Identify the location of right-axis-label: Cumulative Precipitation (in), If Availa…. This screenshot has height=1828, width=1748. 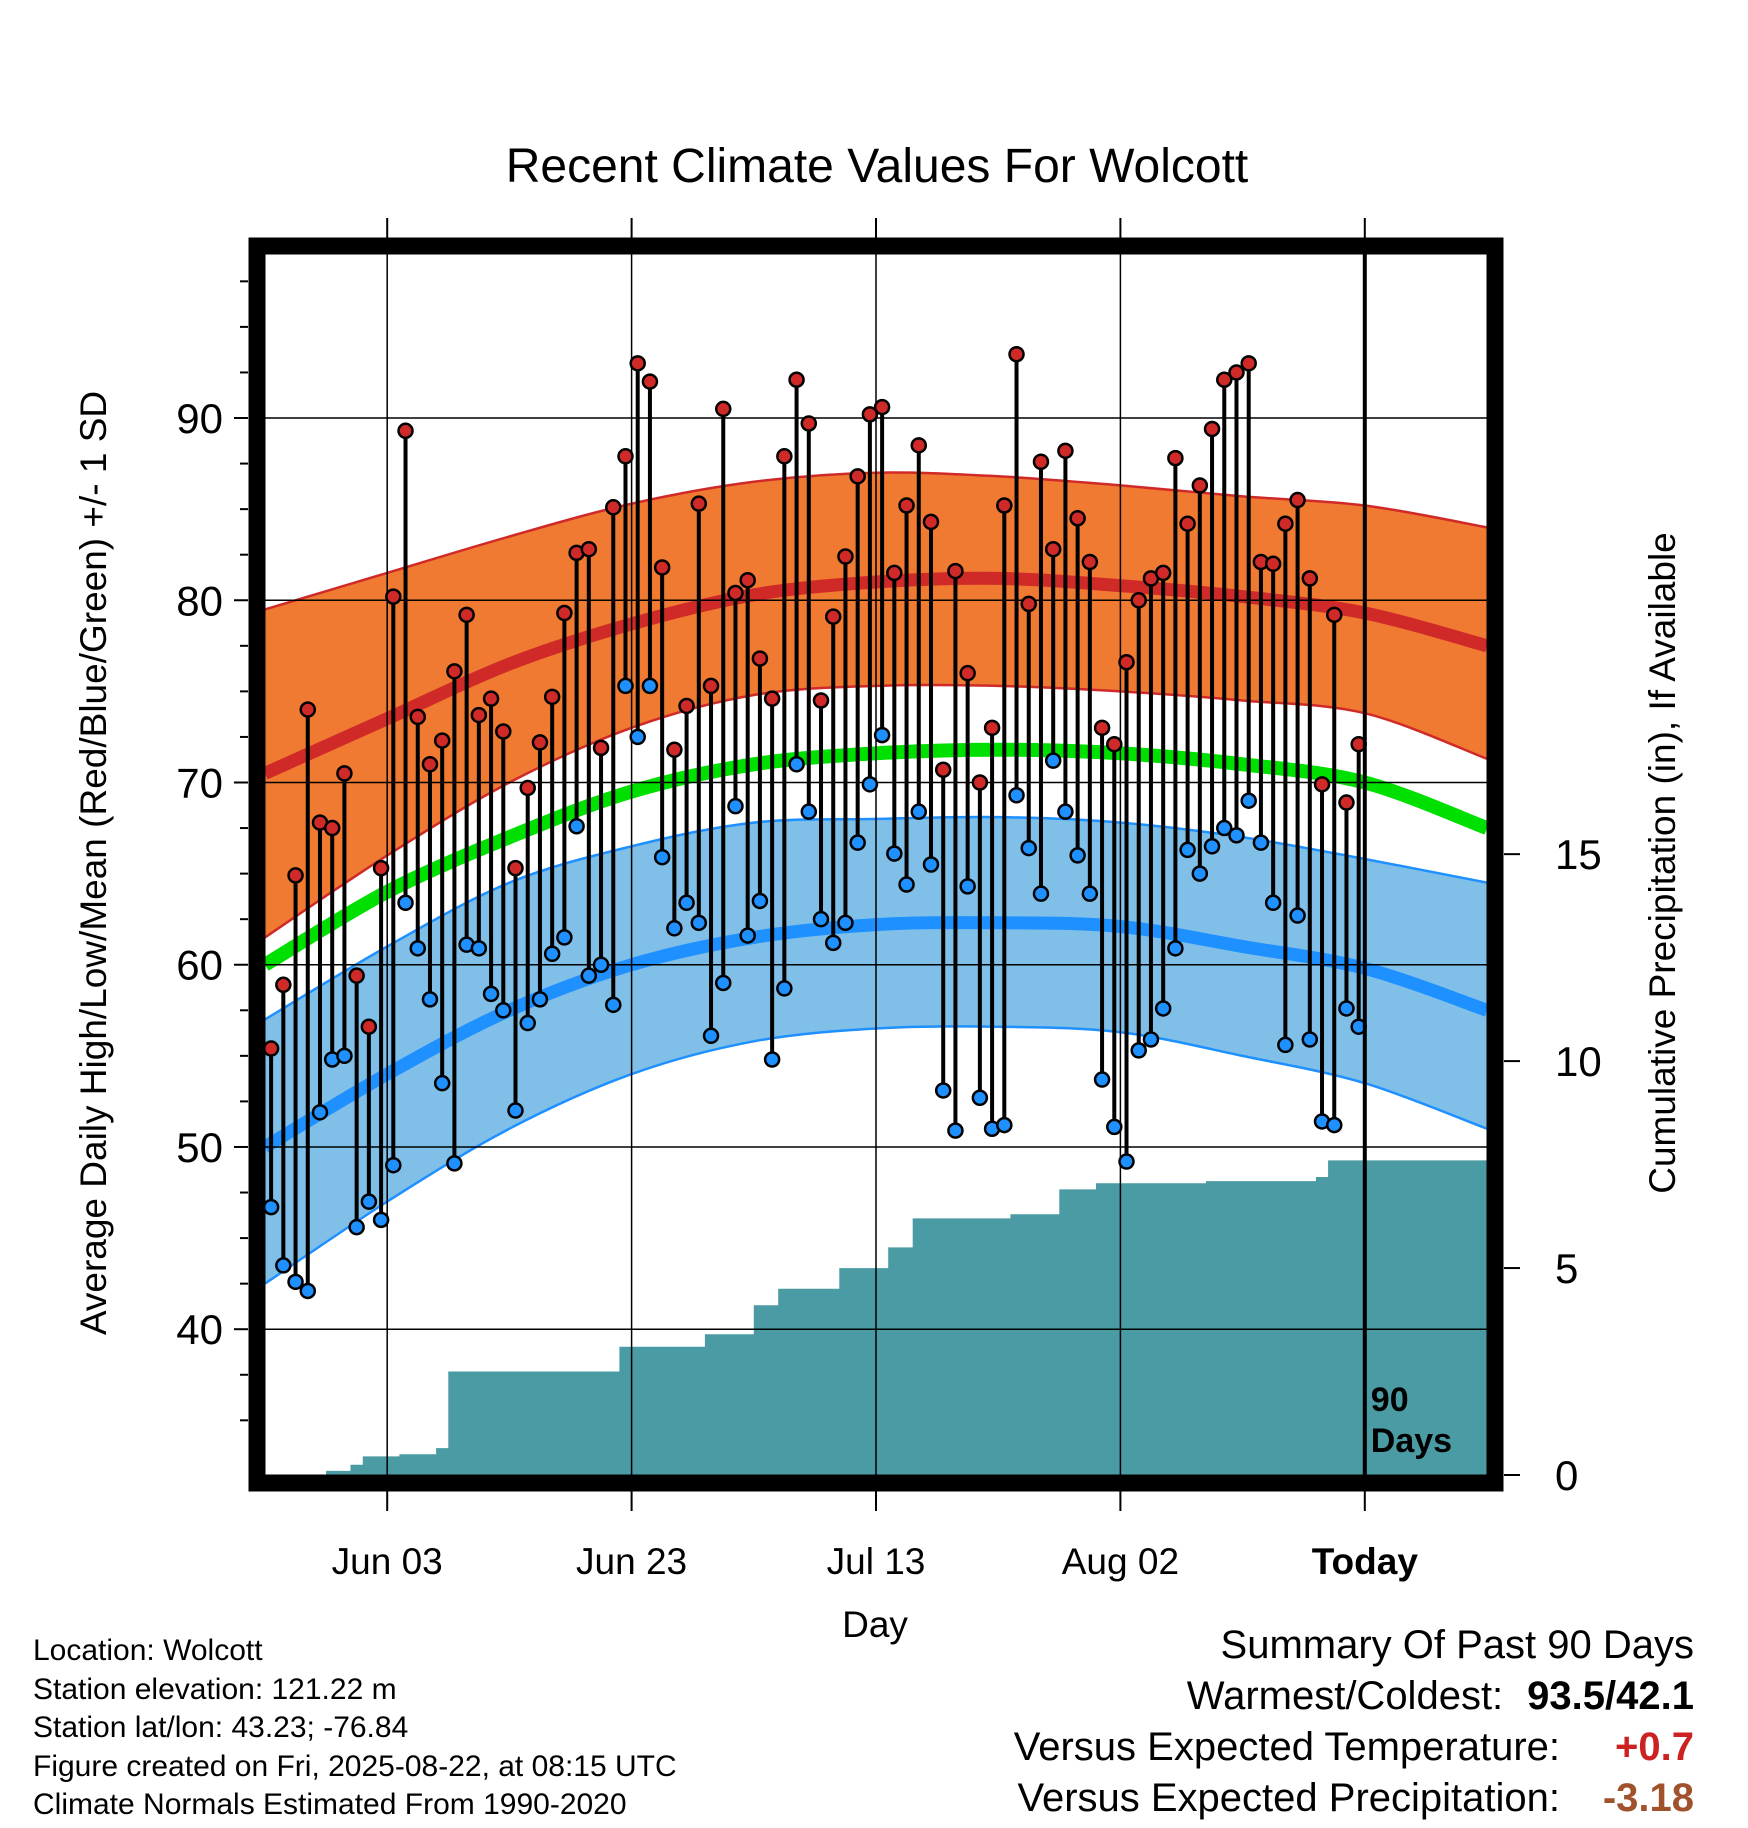
(1662, 863).